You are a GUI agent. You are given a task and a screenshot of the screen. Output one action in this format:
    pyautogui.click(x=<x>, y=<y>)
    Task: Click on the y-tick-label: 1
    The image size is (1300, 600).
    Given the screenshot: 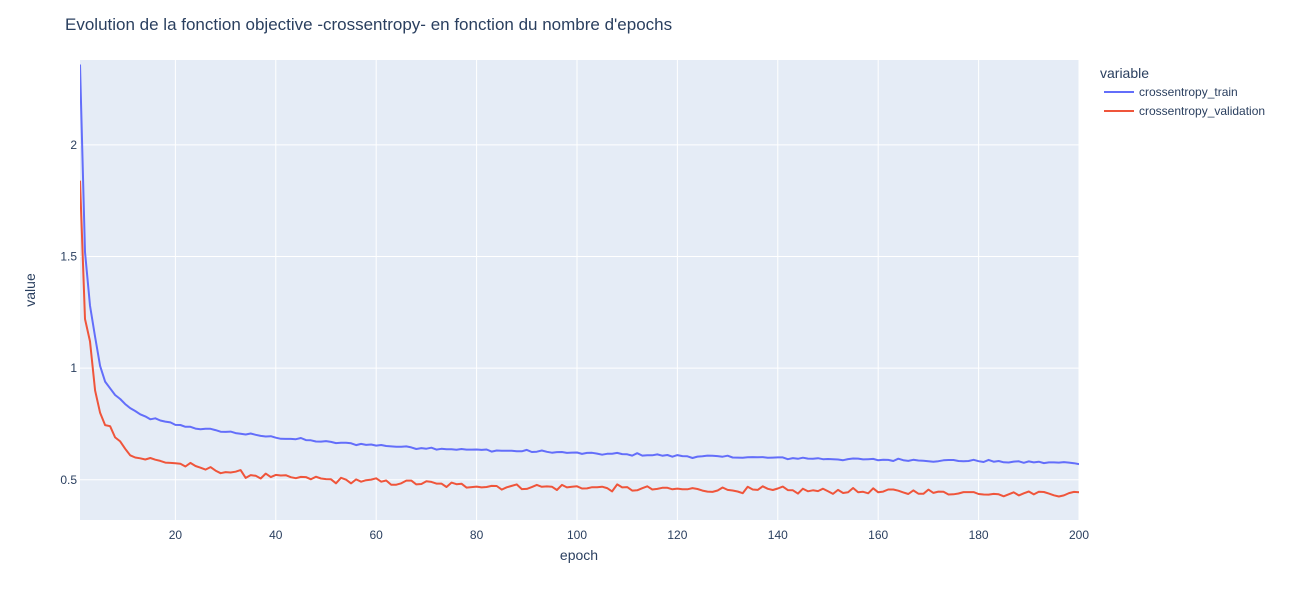 What is the action you would take?
    pyautogui.click(x=73, y=368)
    